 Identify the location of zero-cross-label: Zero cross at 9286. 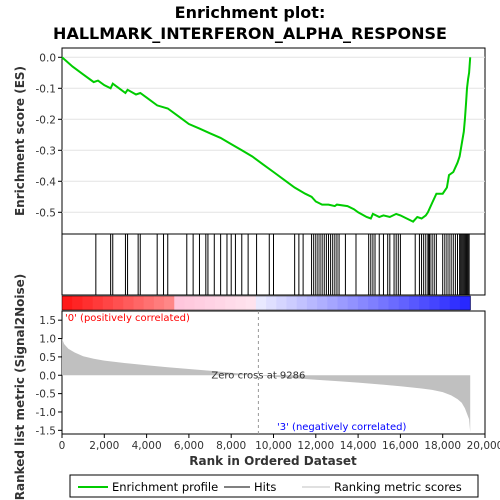
(258, 375).